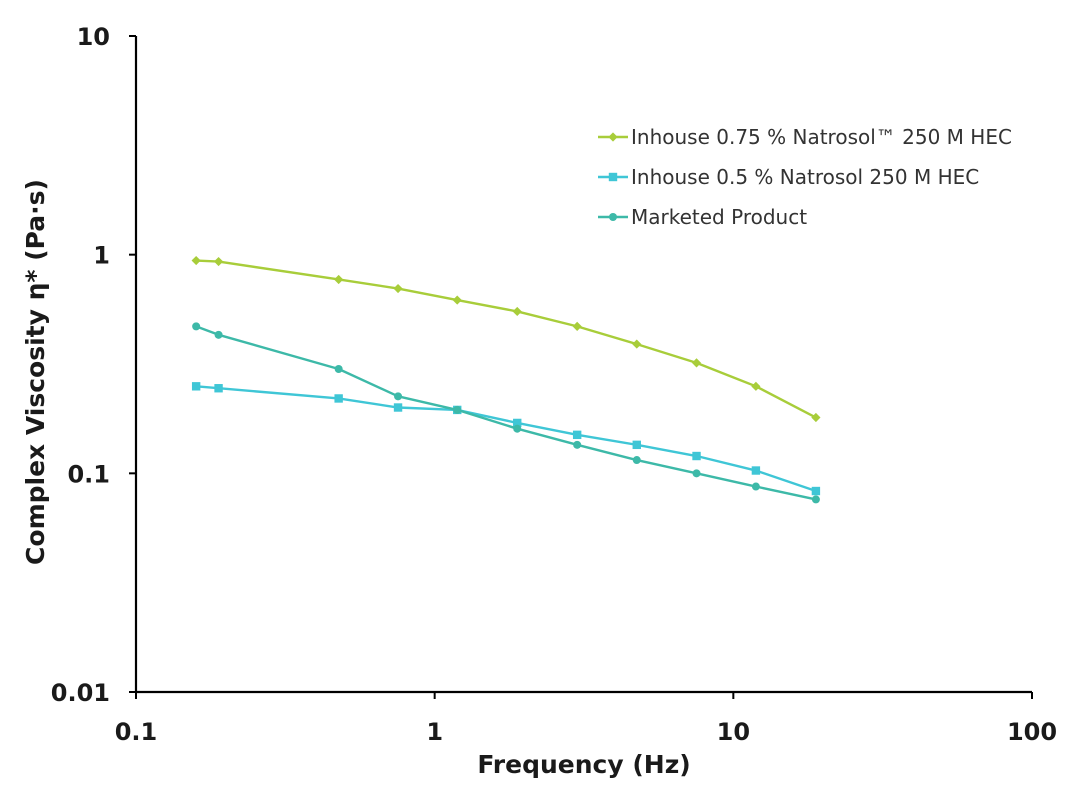 The image size is (1080, 802). Describe the element at coordinates (93, 37) in the screenshot. I see `y-tick-label: 10` at that location.